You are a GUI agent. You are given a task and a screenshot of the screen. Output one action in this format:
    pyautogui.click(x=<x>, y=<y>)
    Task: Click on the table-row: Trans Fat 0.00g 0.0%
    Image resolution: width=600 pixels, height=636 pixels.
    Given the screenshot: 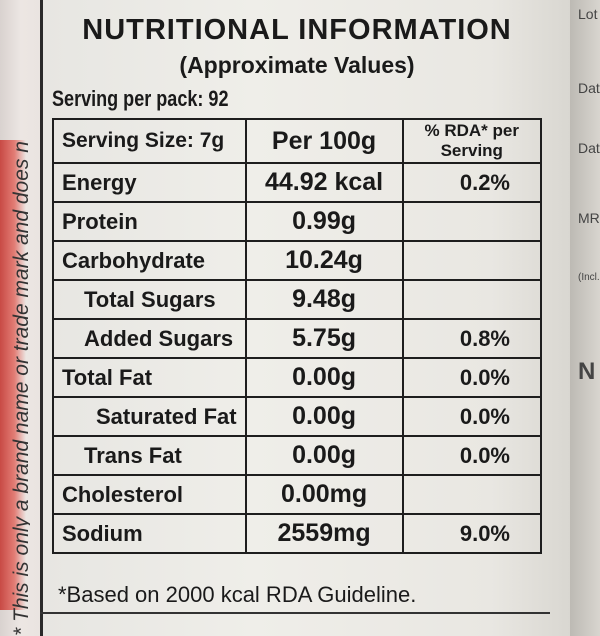 What is the action you would take?
    pyautogui.click(x=297, y=455)
    